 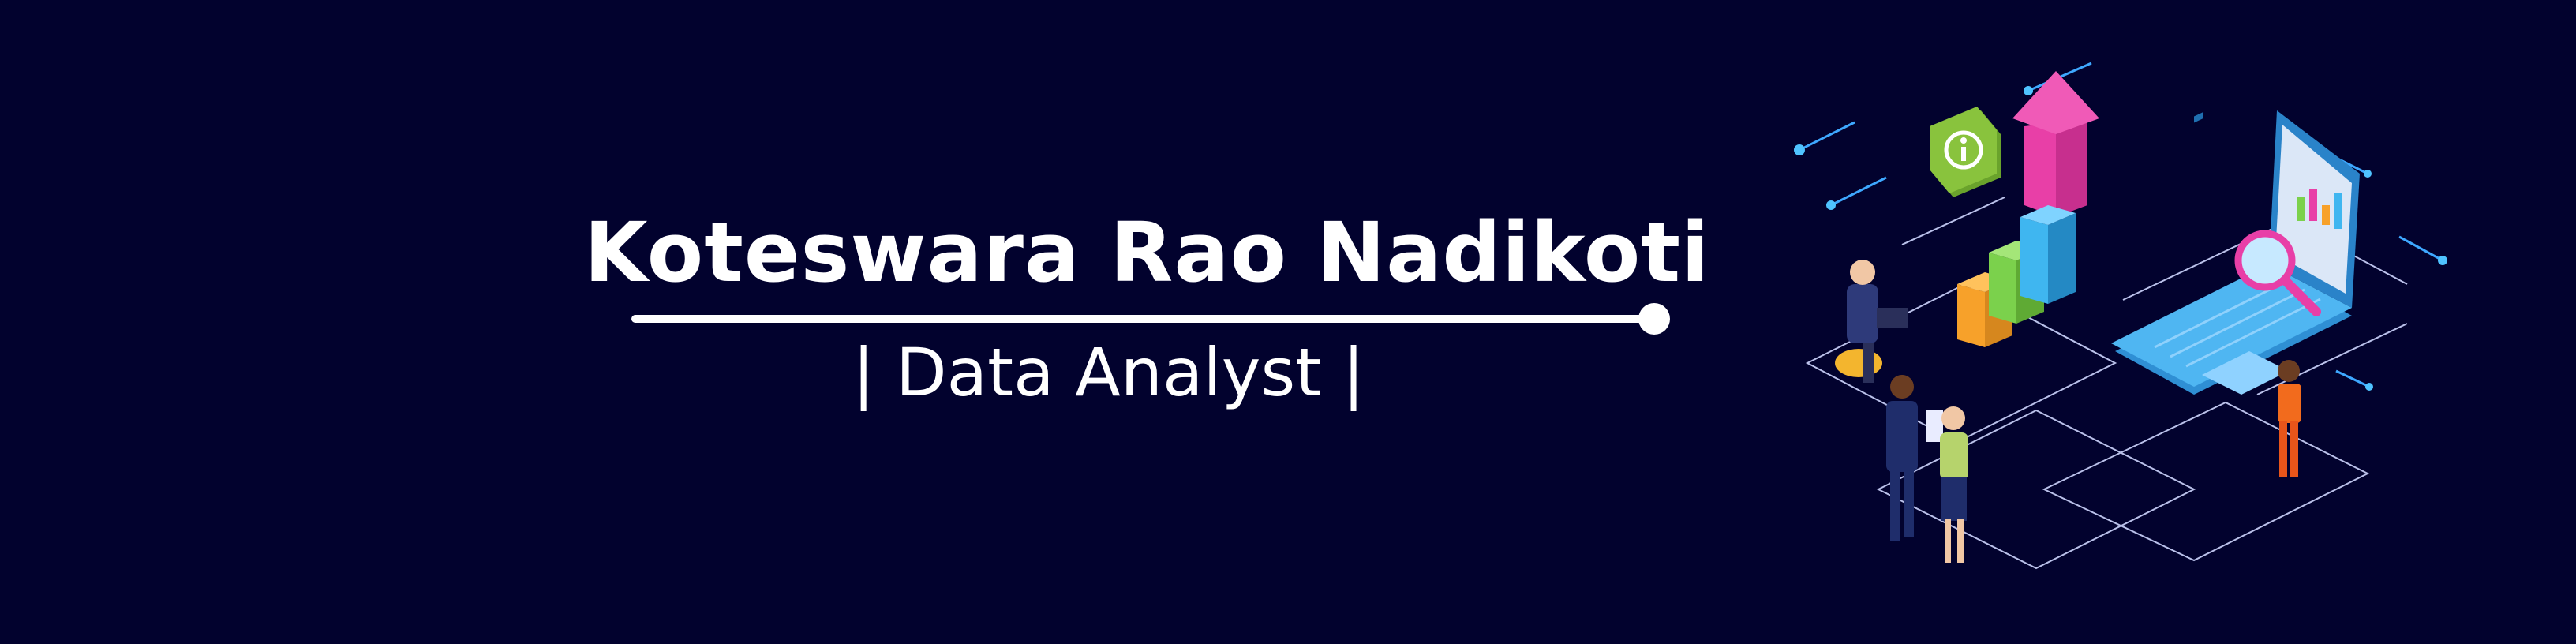 I want to click on laptop-icon, so click(x=2235, y=252).